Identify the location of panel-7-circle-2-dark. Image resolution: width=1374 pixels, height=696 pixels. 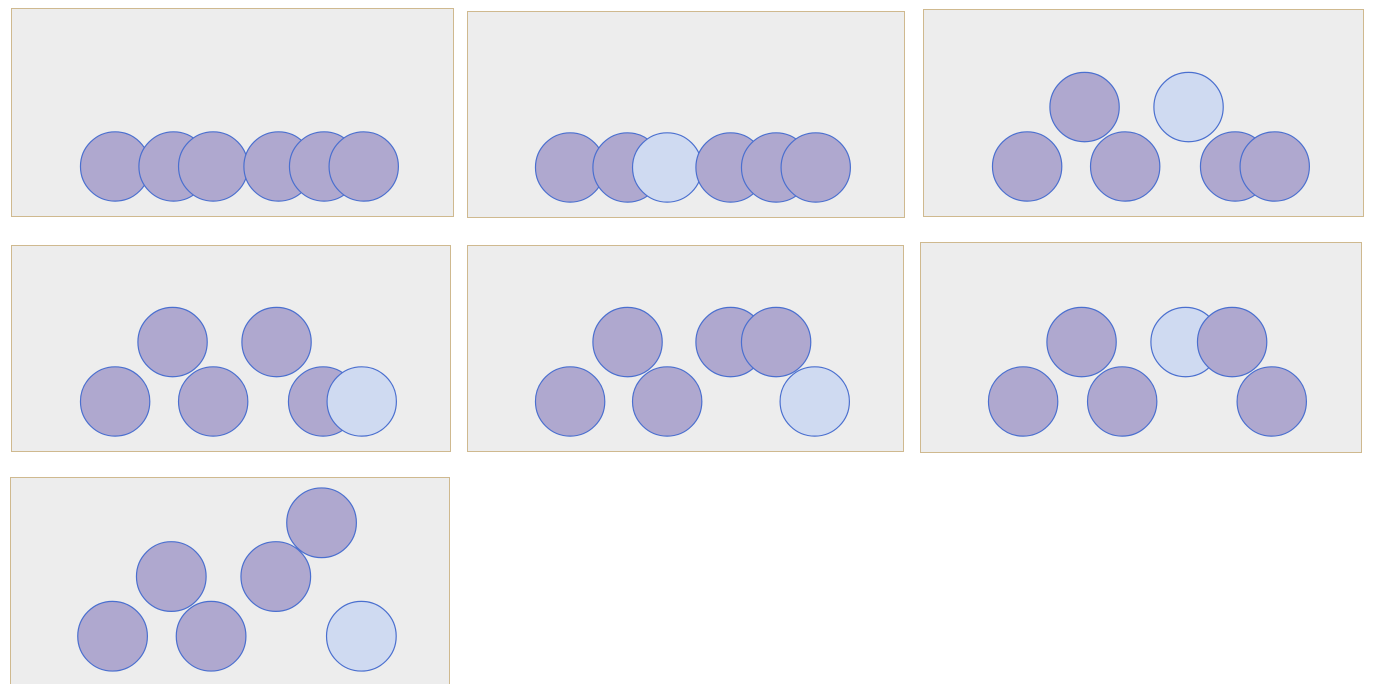
(171, 576).